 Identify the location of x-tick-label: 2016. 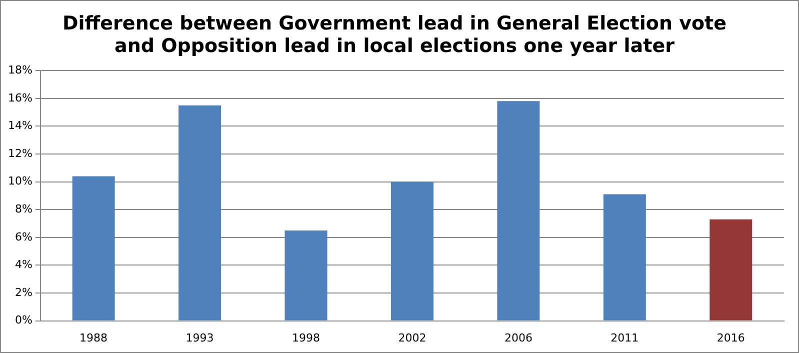
(730, 337).